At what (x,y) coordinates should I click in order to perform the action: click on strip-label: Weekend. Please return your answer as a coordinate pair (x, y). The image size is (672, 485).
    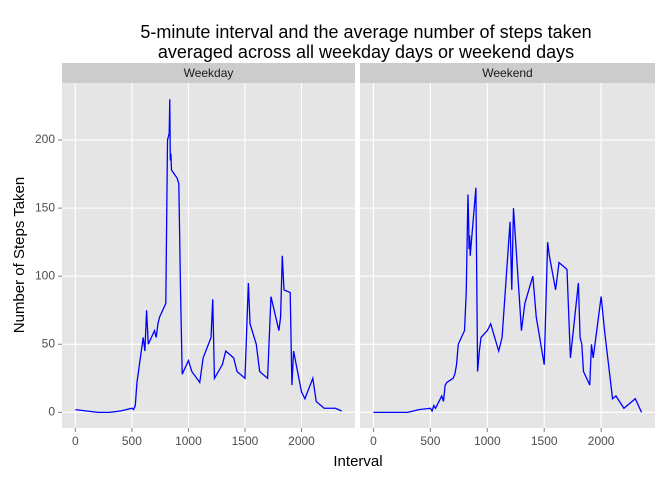
    Looking at the image, I should click on (507, 73).